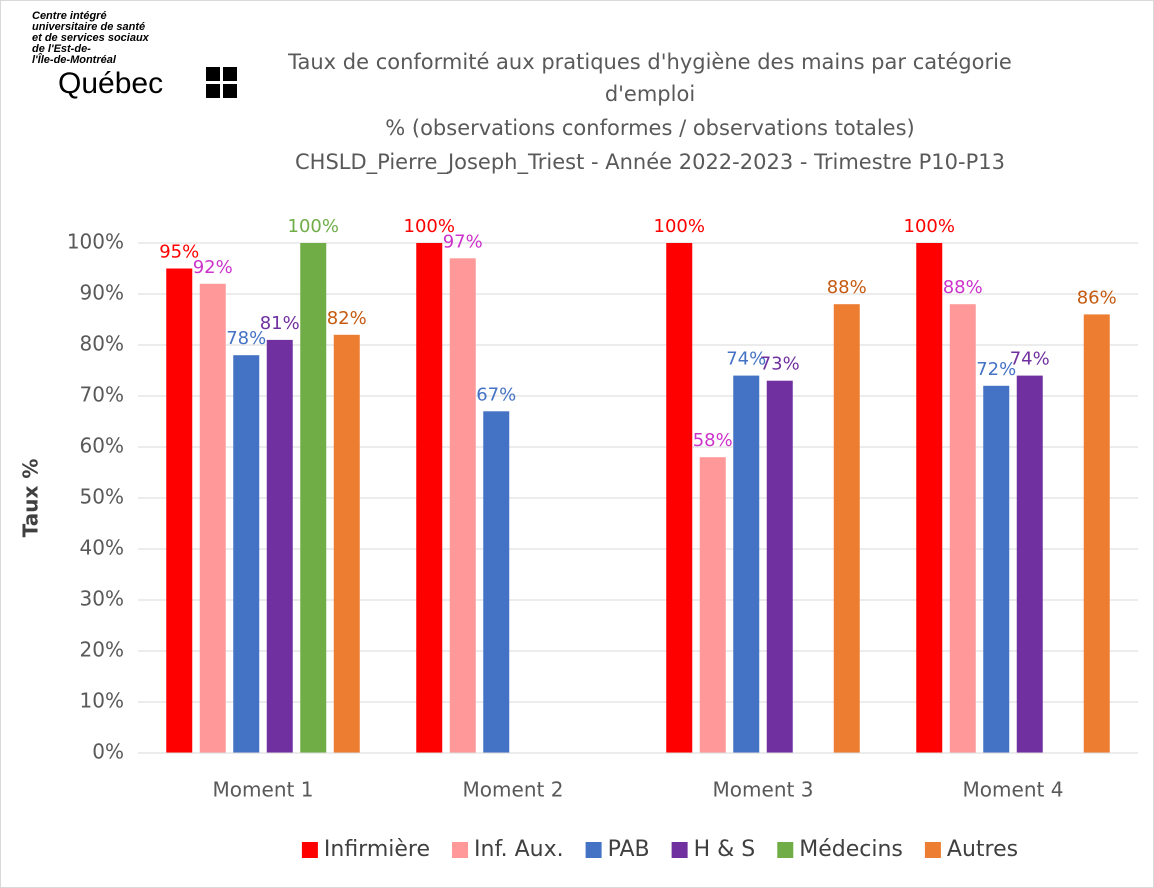 This screenshot has height=888, width=1154. What do you see at coordinates (763, 790) in the screenshot?
I see `x-tick-label: Moment 3` at bounding box center [763, 790].